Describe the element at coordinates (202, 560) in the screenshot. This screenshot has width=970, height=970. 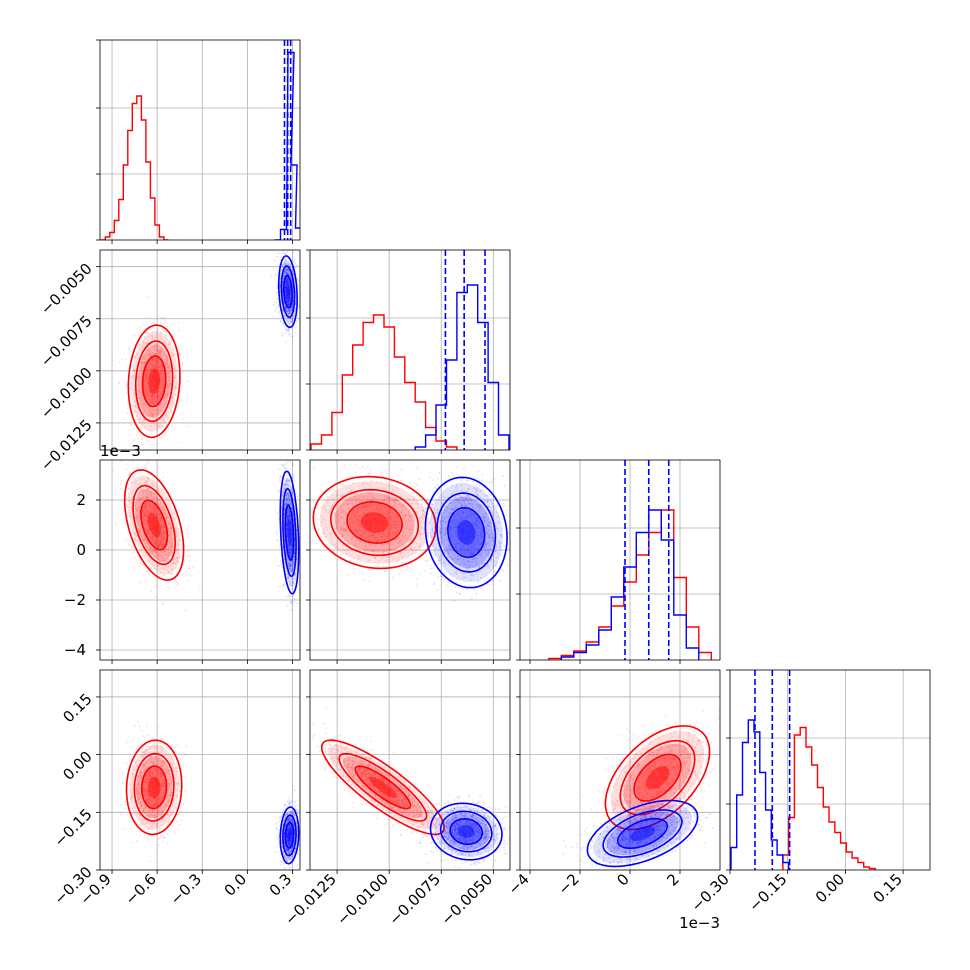
I see `panel-content` at that location.